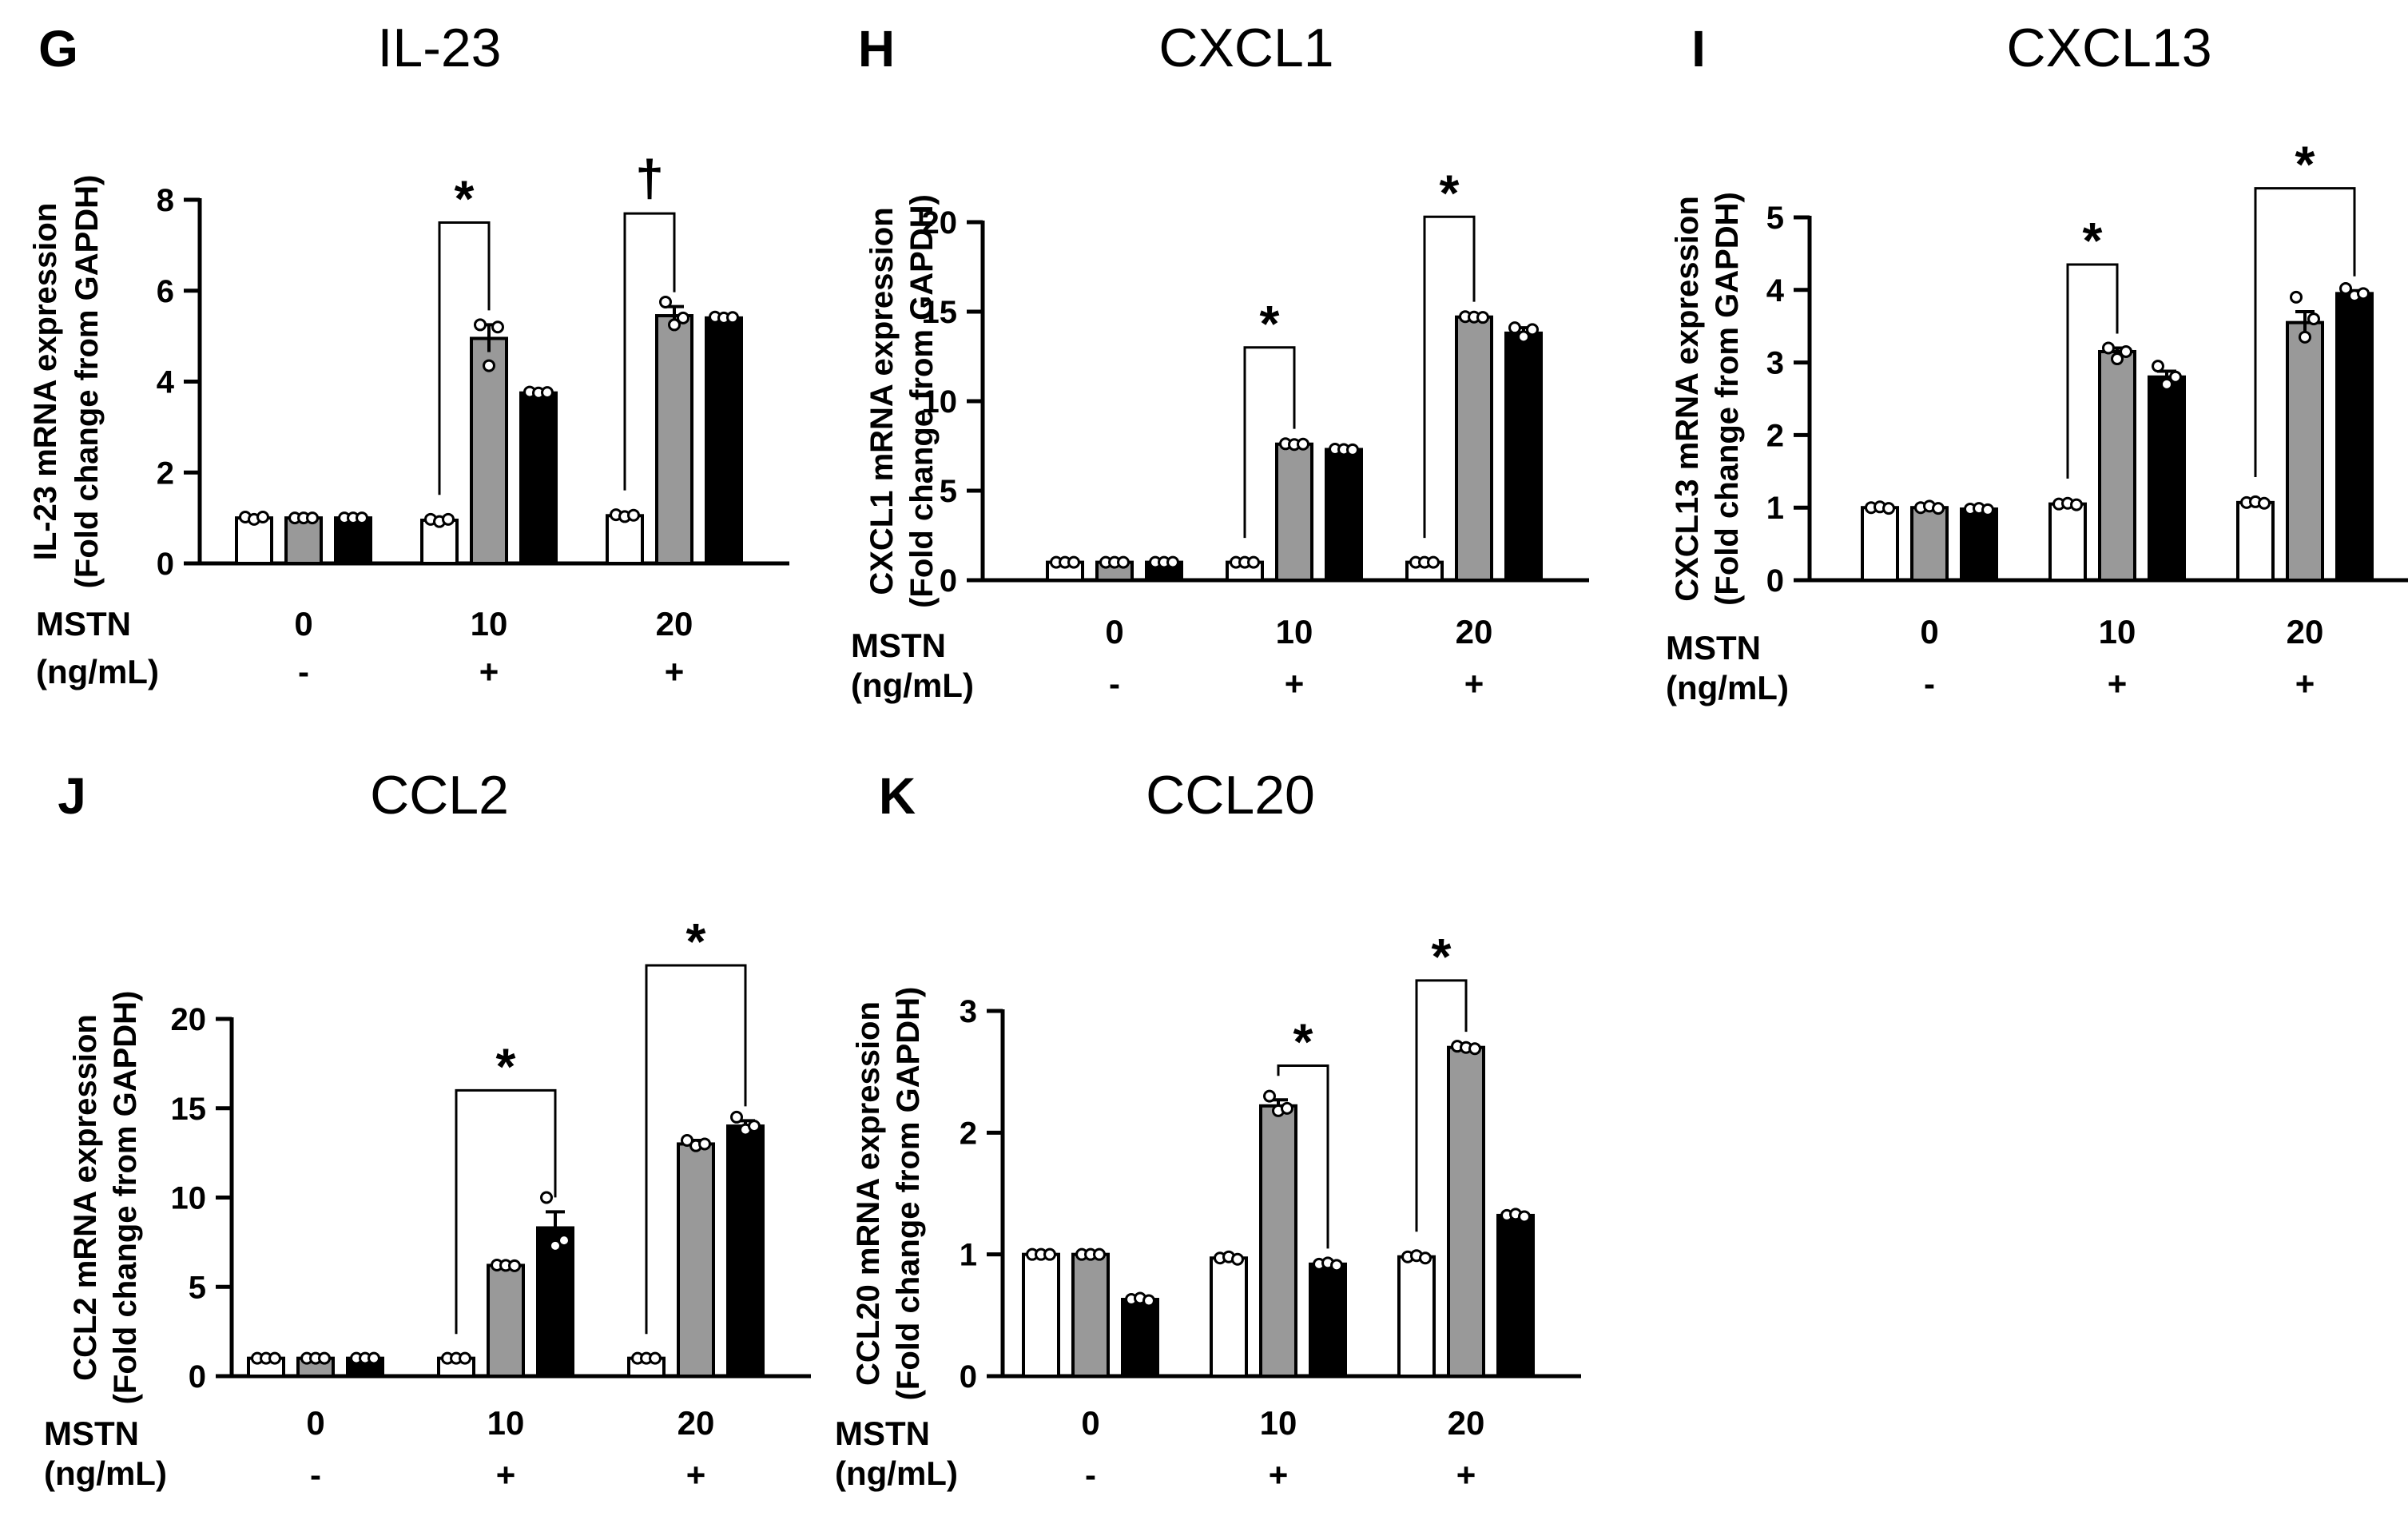 The height and width of the screenshot is (1516, 2408). Describe the element at coordinates (1246, 48) in the screenshot. I see `chart-title: CXCL1` at that location.